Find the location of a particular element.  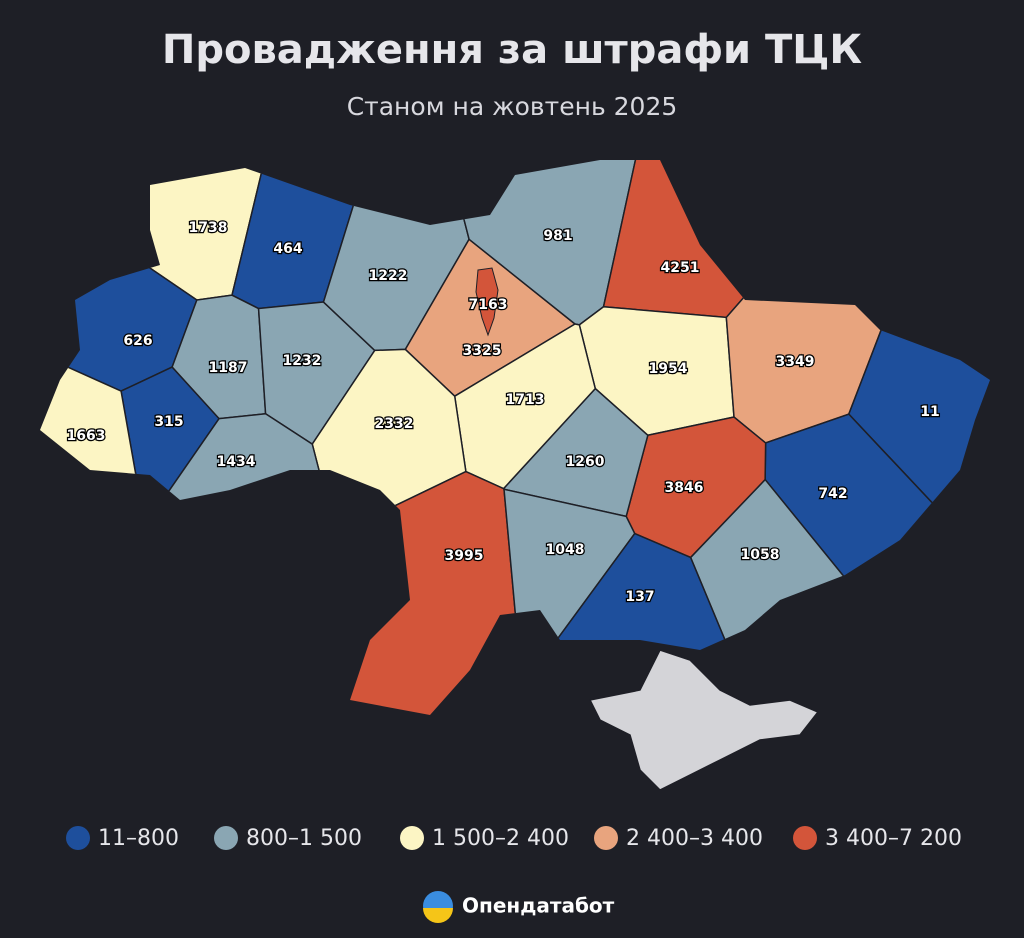

subtitle: Станом на жовтень 2025 is located at coordinates (512, 106).